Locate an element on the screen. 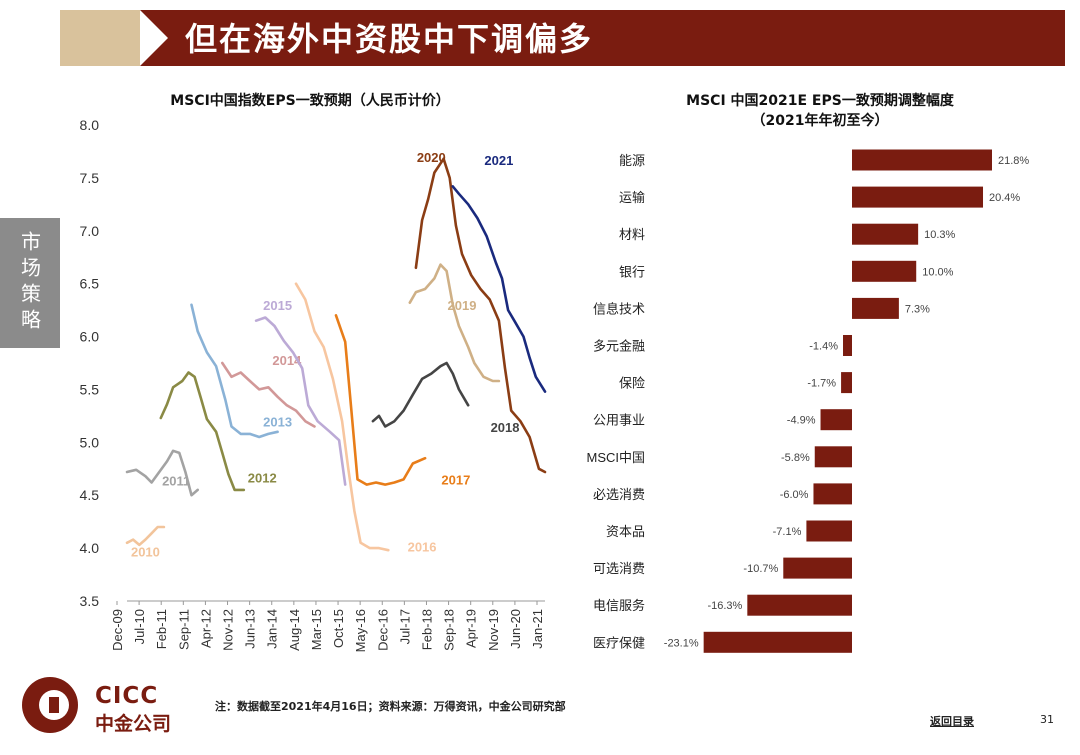  series-label-2019: 2019 is located at coordinates (462, 305).